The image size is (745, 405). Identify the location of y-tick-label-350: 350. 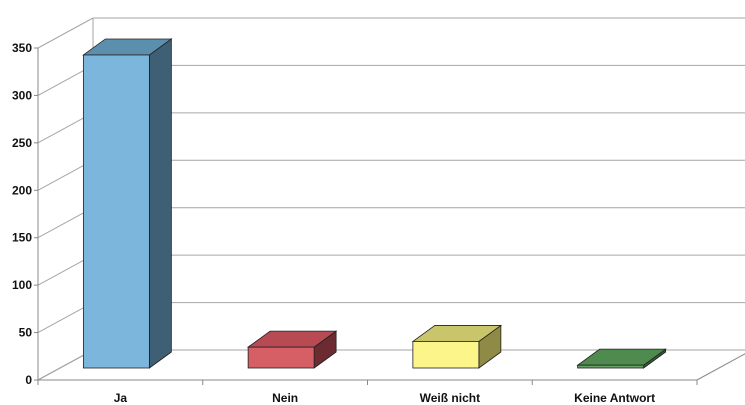
(22, 48).